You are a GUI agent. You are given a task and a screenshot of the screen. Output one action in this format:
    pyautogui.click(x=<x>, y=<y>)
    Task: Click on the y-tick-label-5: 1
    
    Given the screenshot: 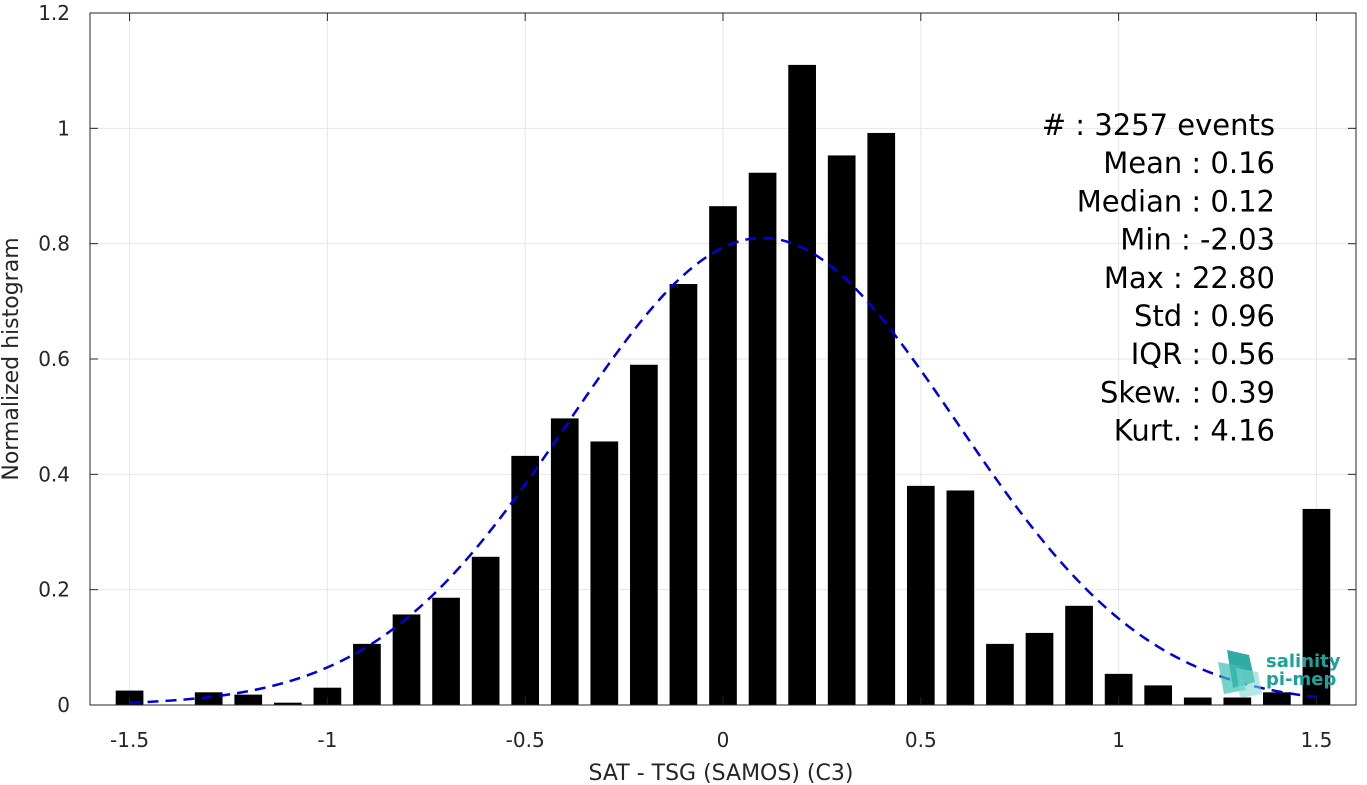 What is the action you would take?
    pyautogui.click(x=63, y=128)
    